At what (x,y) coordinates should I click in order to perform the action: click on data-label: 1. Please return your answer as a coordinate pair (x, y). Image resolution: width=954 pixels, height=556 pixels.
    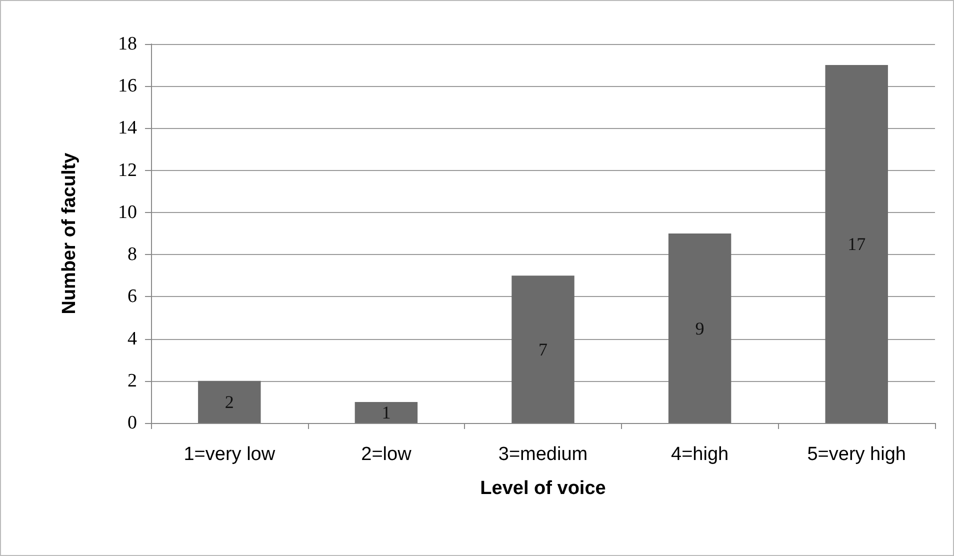
    Looking at the image, I should click on (386, 412).